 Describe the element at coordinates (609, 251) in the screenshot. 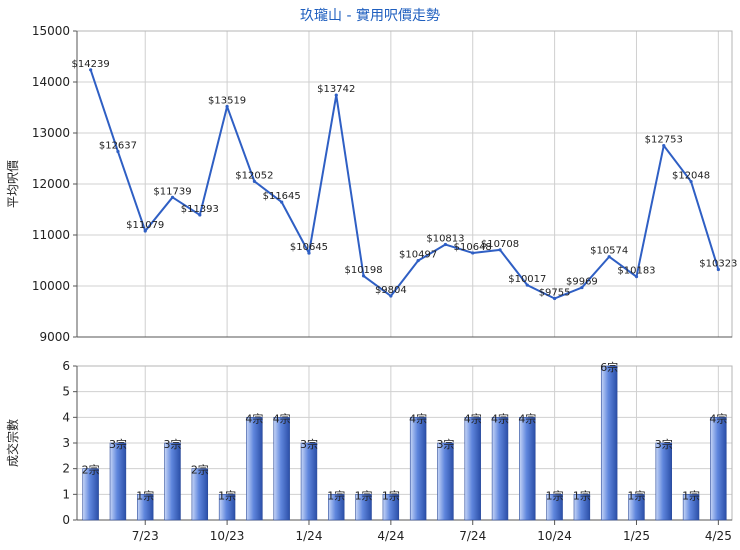

I see `price-data-label: $10574` at that location.